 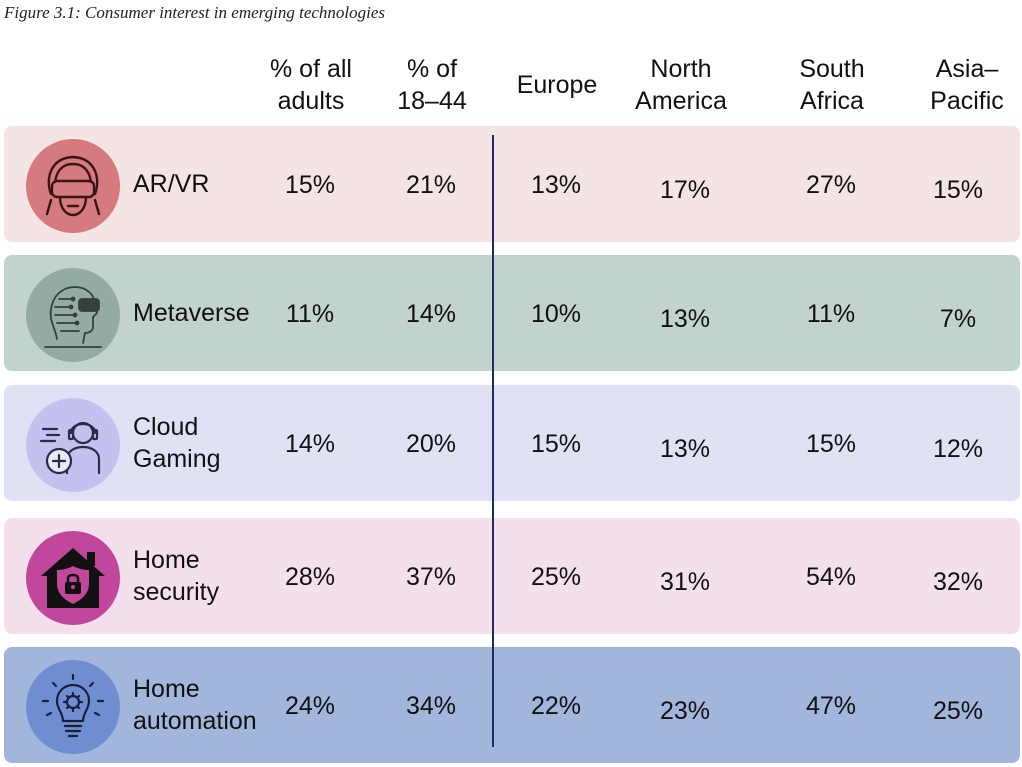 What do you see at coordinates (958, 449) in the screenshot?
I see `value-cell-asia-pacific: 12%` at bounding box center [958, 449].